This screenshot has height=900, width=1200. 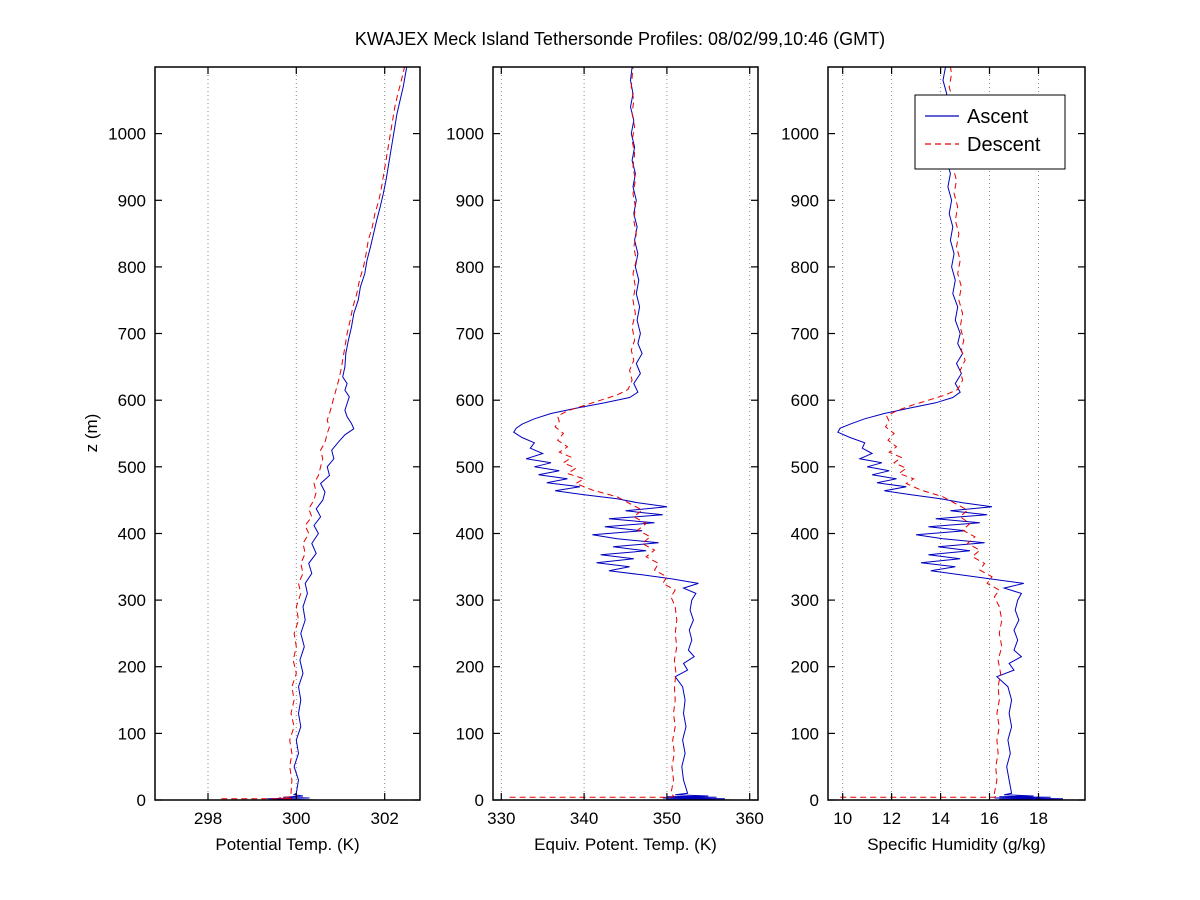 I want to click on x-tick-label: 340, so click(x=584, y=818).